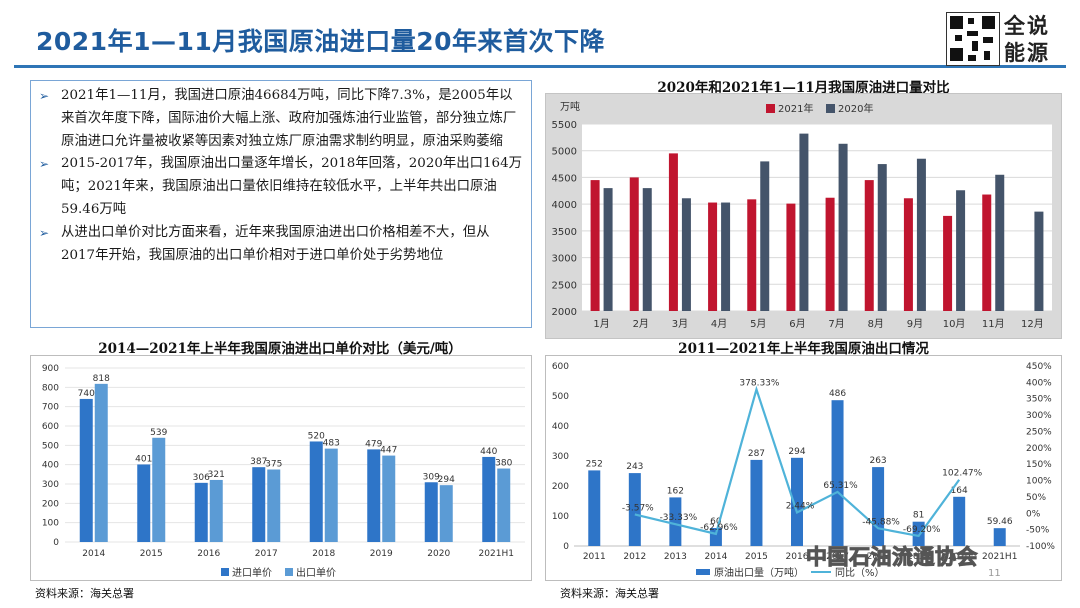 Image resolution: width=1080 pixels, height=608 pixels. I want to click on slide-title: 2021年1—11月我国原油进口量20年来首次下降, so click(321, 41).